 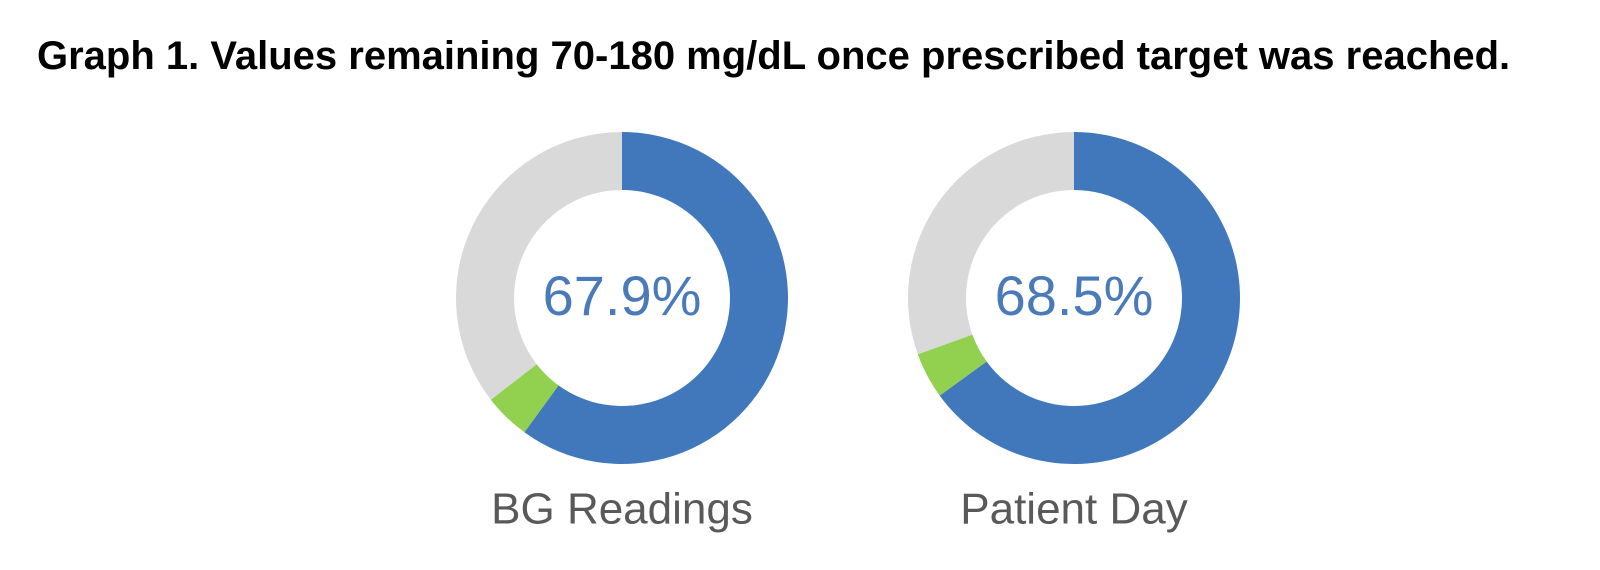 What do you see at coordinates (622, 295) in the screenshot?
I see `center-label: 67.9%` at bounding box center [622, 295].